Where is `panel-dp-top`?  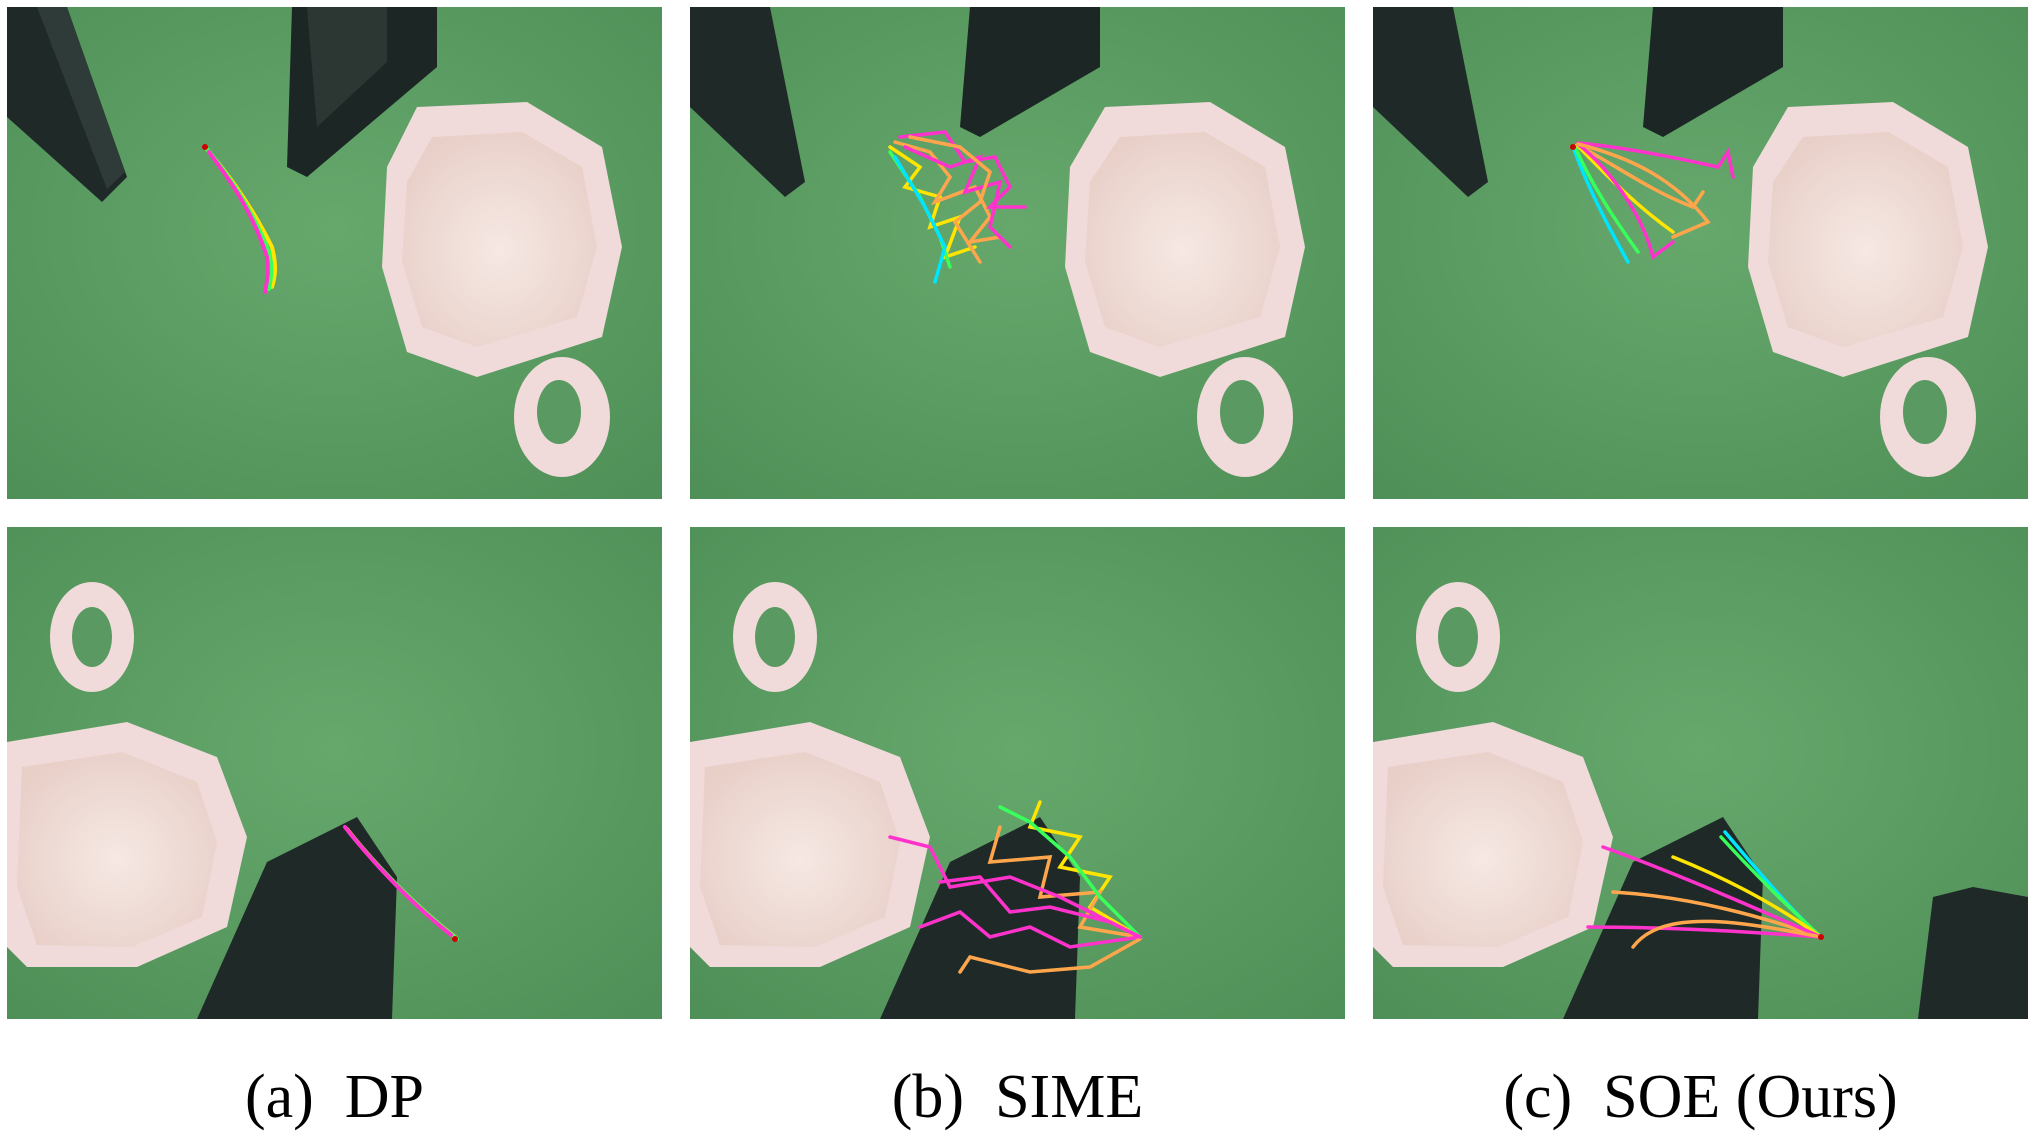
panel-dp-top is located at coordinates (334, 253).